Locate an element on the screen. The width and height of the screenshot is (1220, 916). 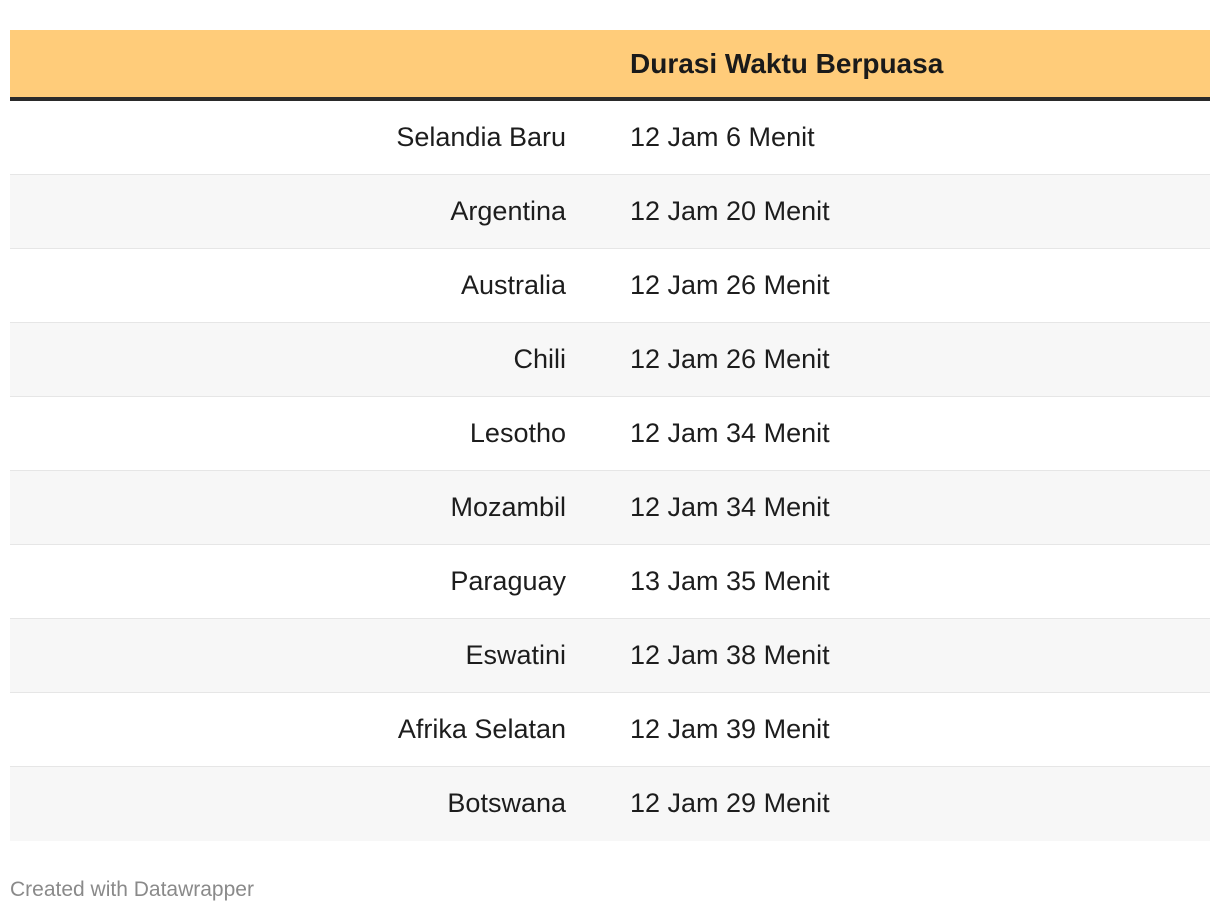
duration-cell: 12 Jam 20 Menit is located at coordinates (730, 211).